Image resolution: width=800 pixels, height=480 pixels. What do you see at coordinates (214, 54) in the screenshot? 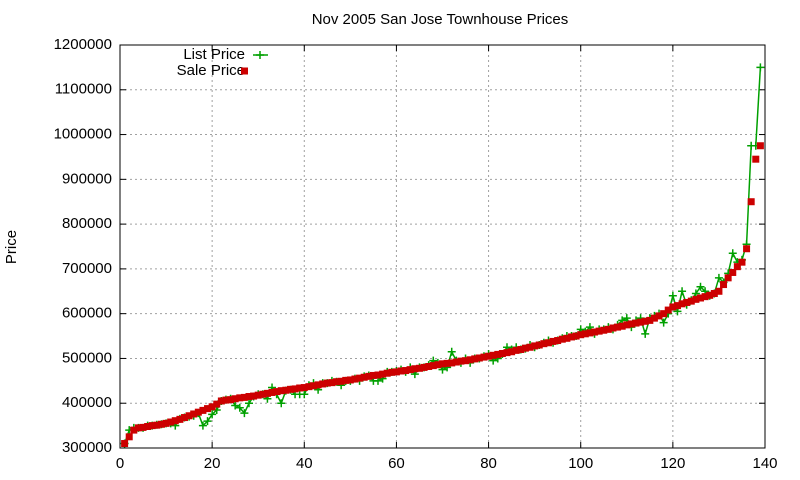
I see `legend-label: List Price` at bounding box center [214, 54].